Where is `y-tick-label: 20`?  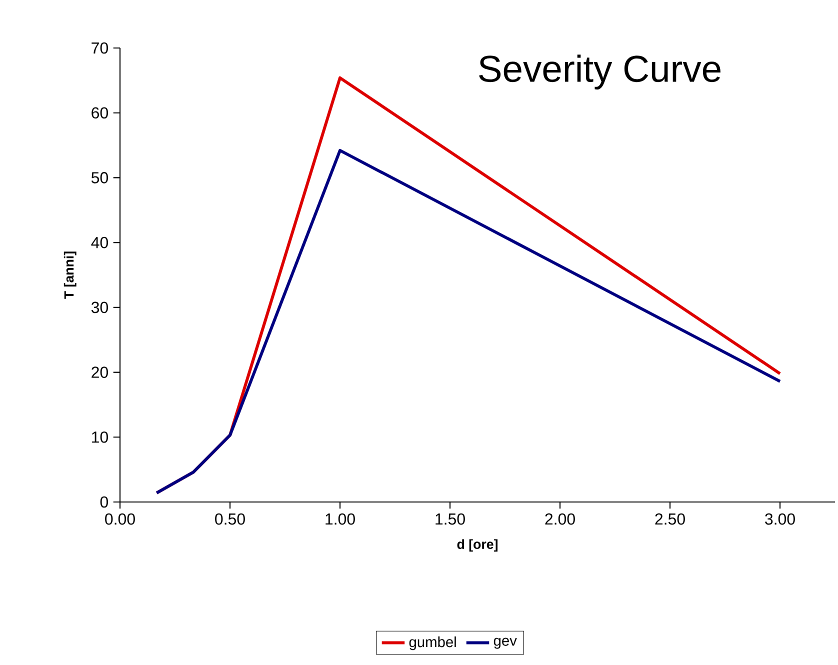 y-tick-label: 20 is located at coordinates (100, 372).